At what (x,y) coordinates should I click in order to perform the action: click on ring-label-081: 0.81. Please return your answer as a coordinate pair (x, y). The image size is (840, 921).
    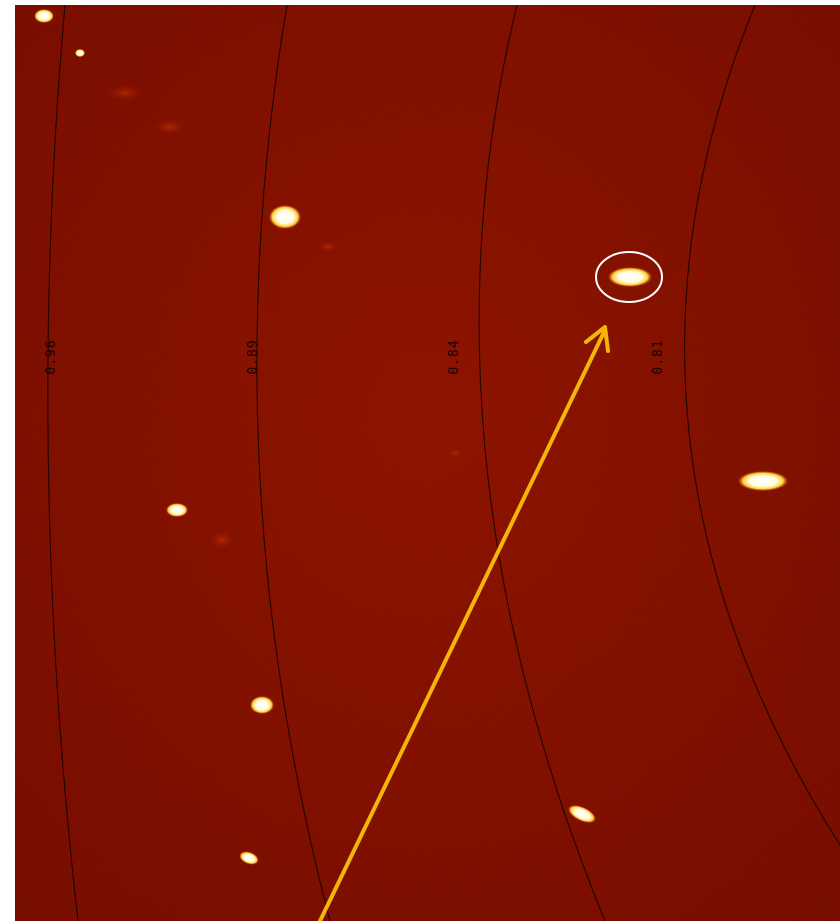
    Looking at the image, I should click on (658, 356).